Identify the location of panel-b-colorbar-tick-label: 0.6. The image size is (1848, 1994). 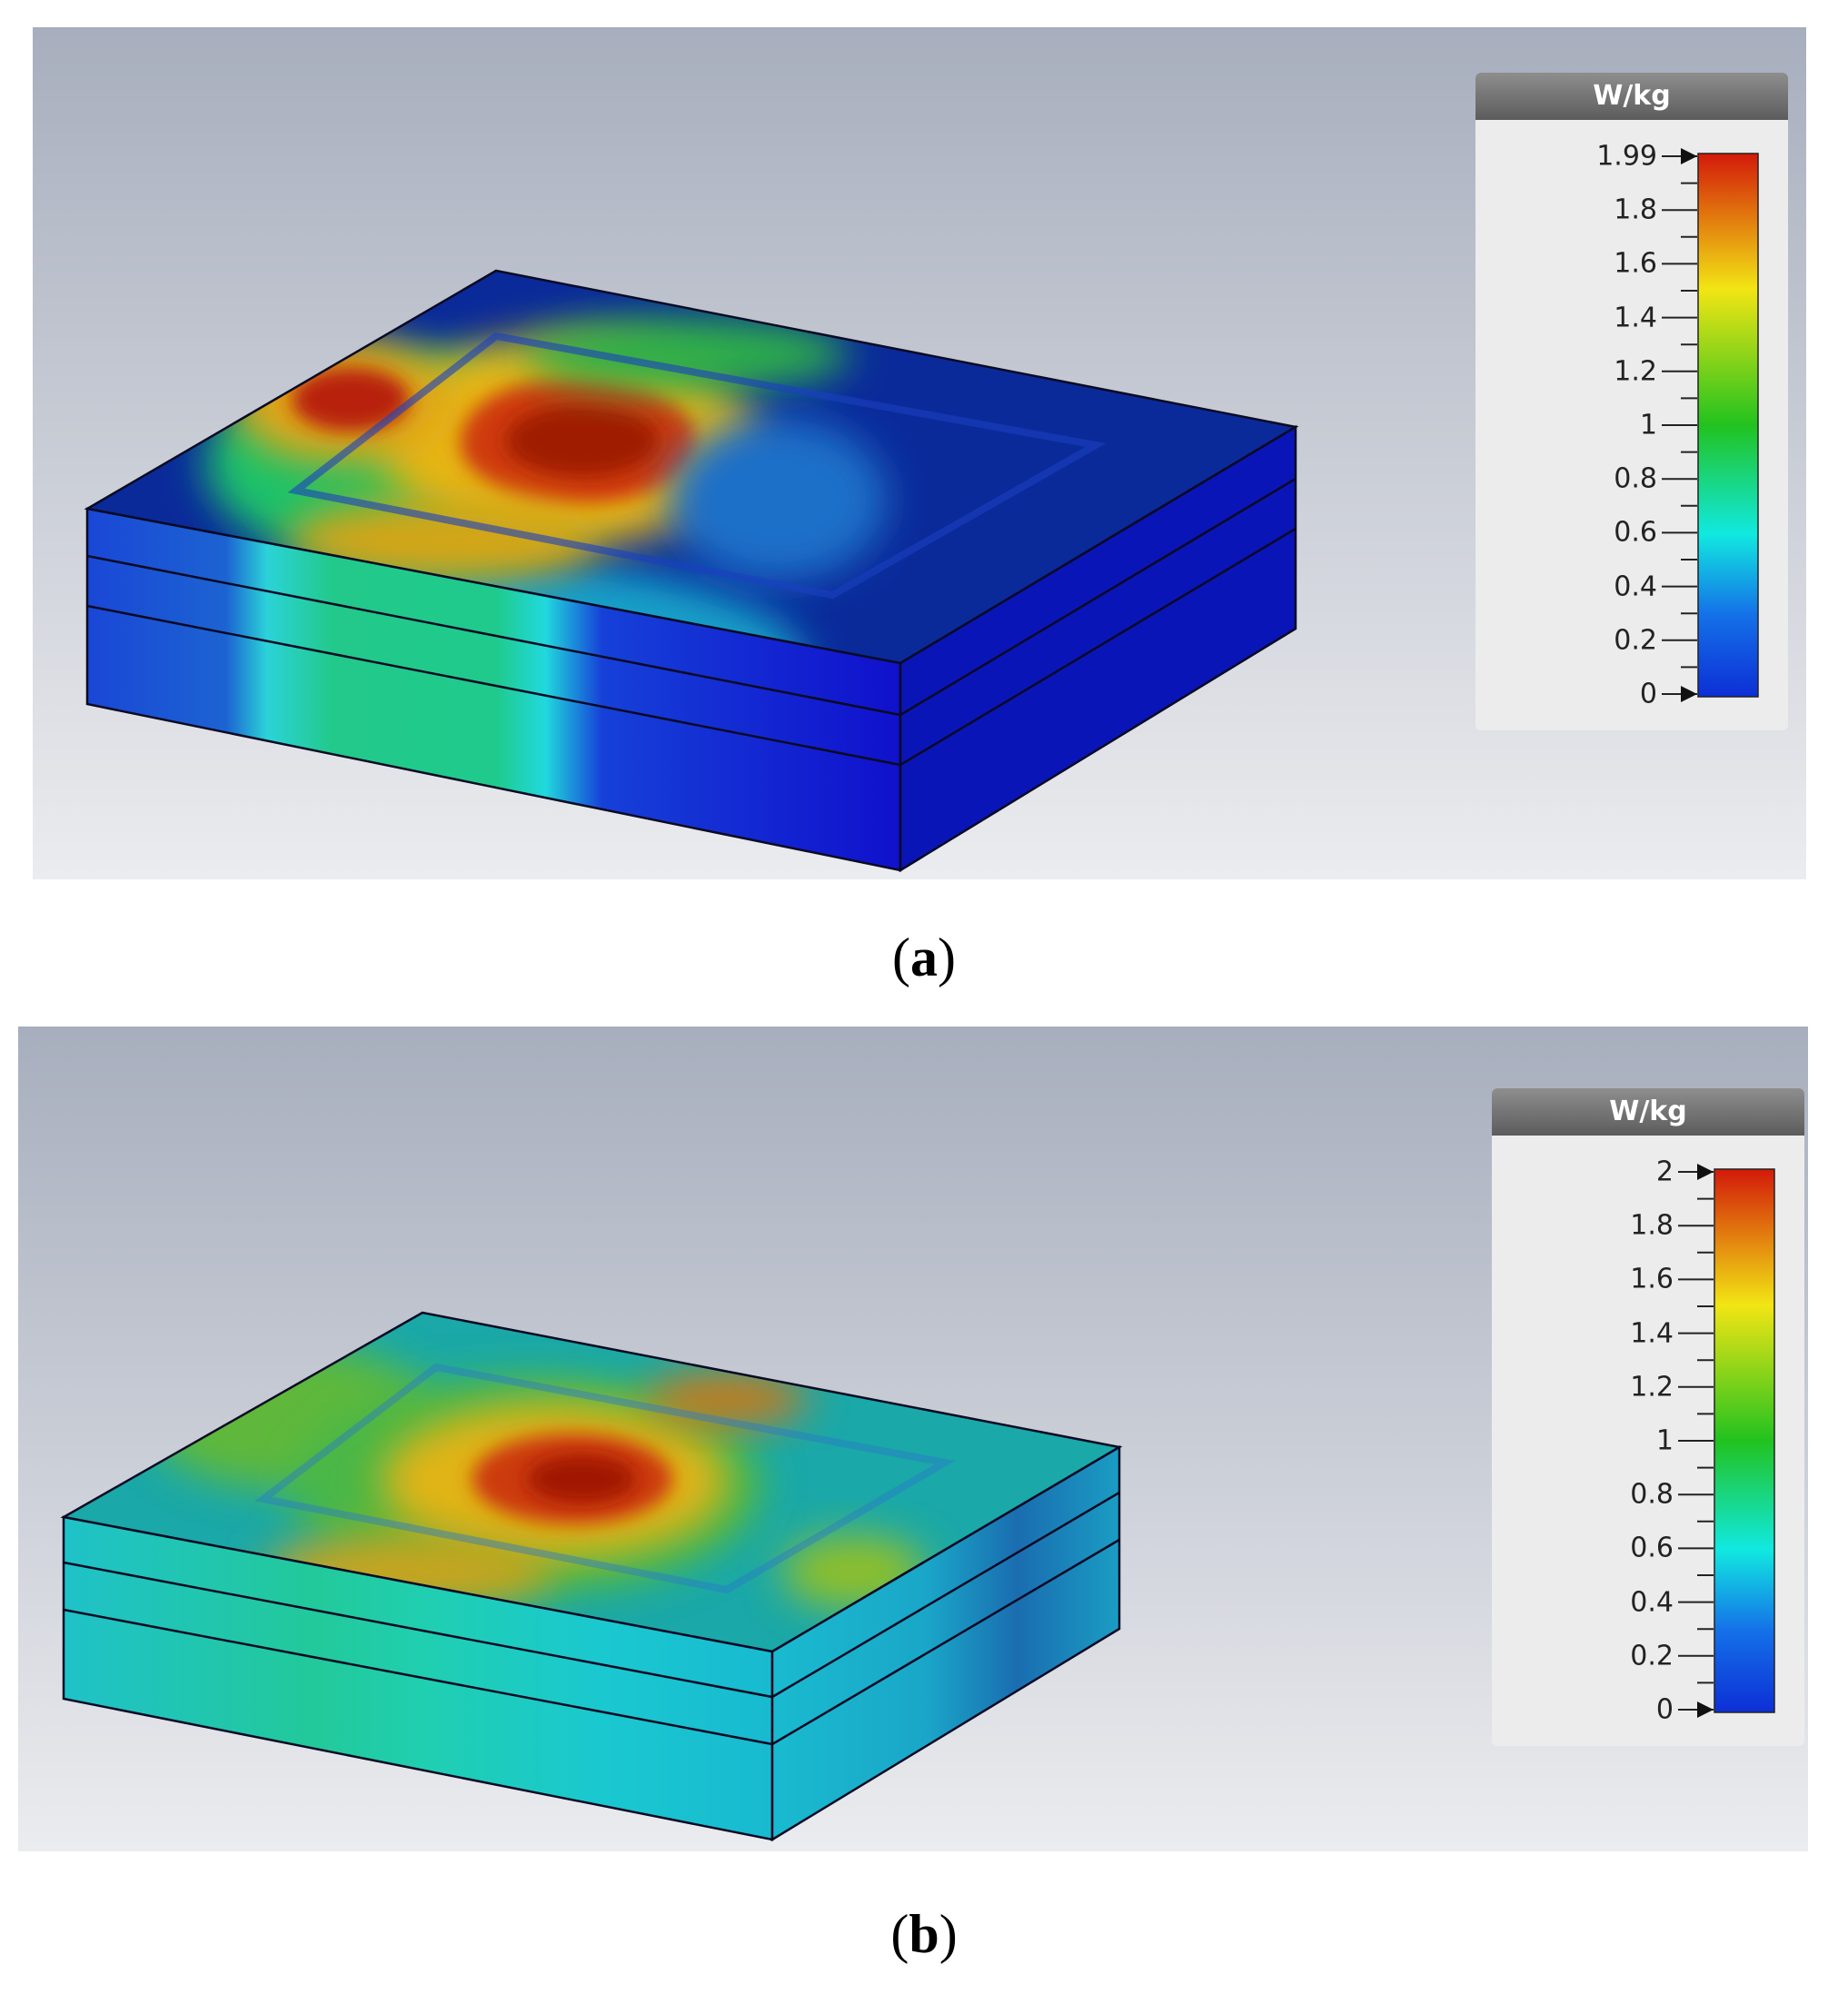
(1652, 1548).